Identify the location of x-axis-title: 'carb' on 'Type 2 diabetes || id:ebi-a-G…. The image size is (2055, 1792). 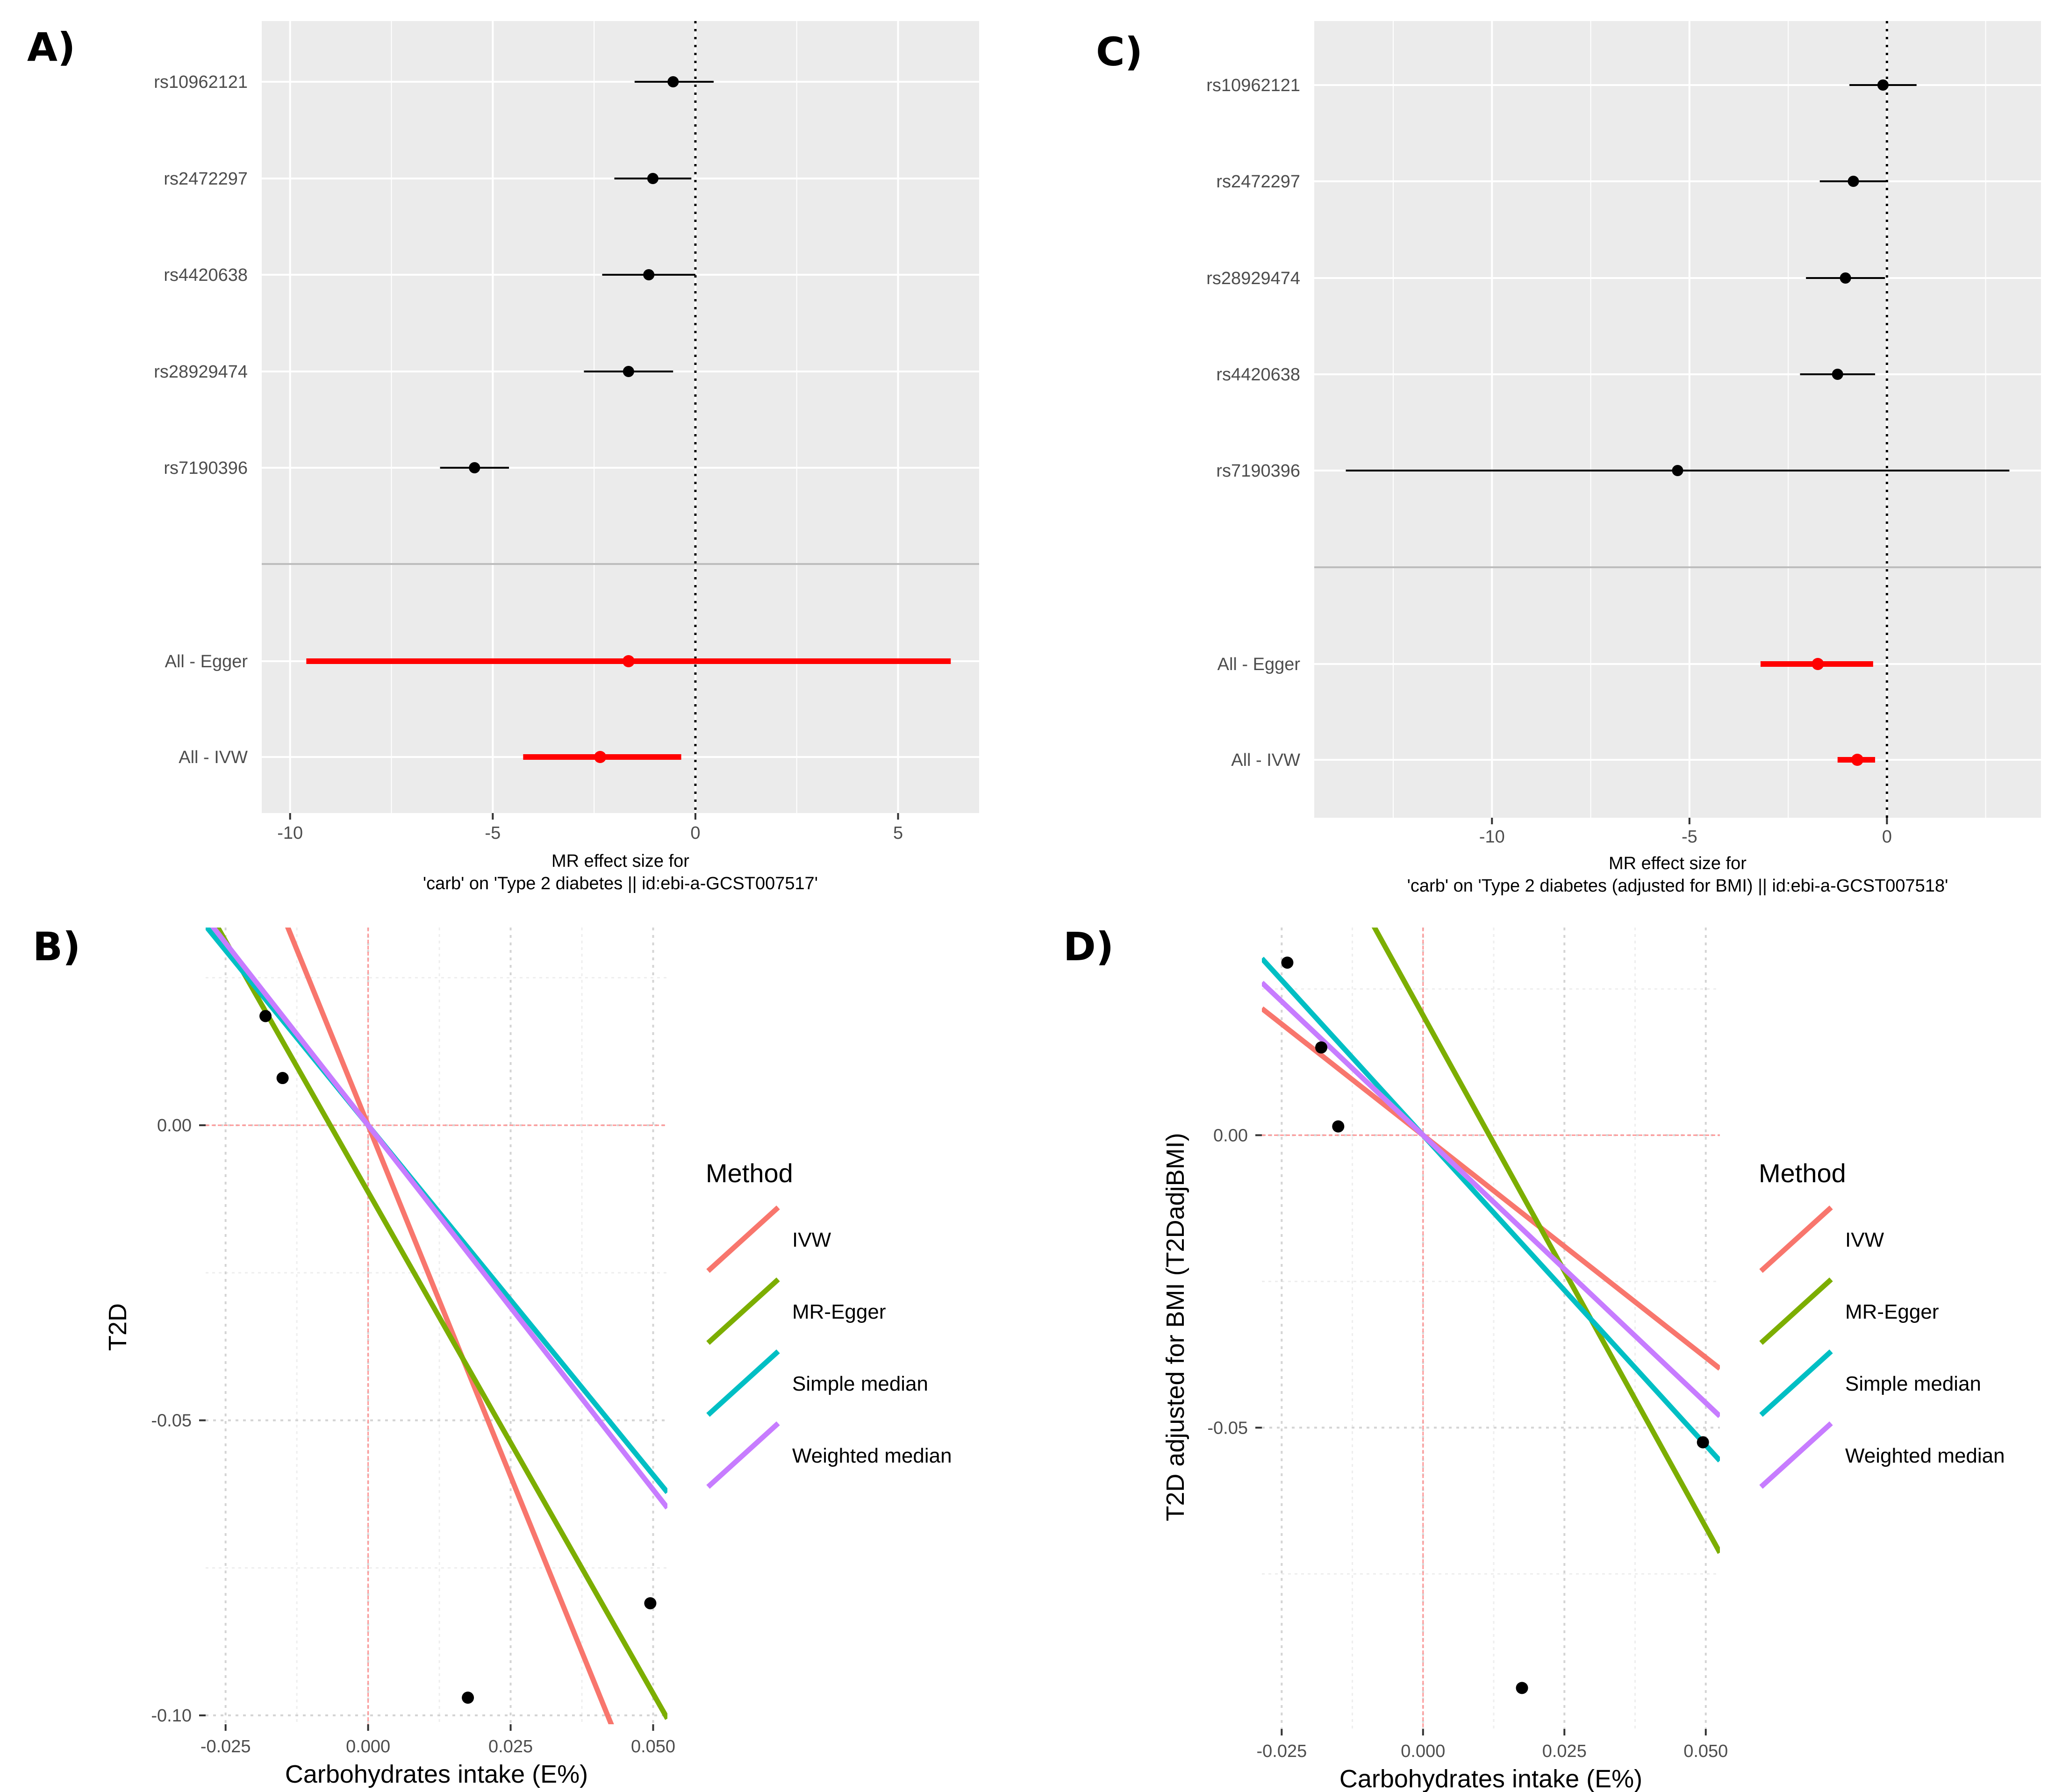
(620, 883).